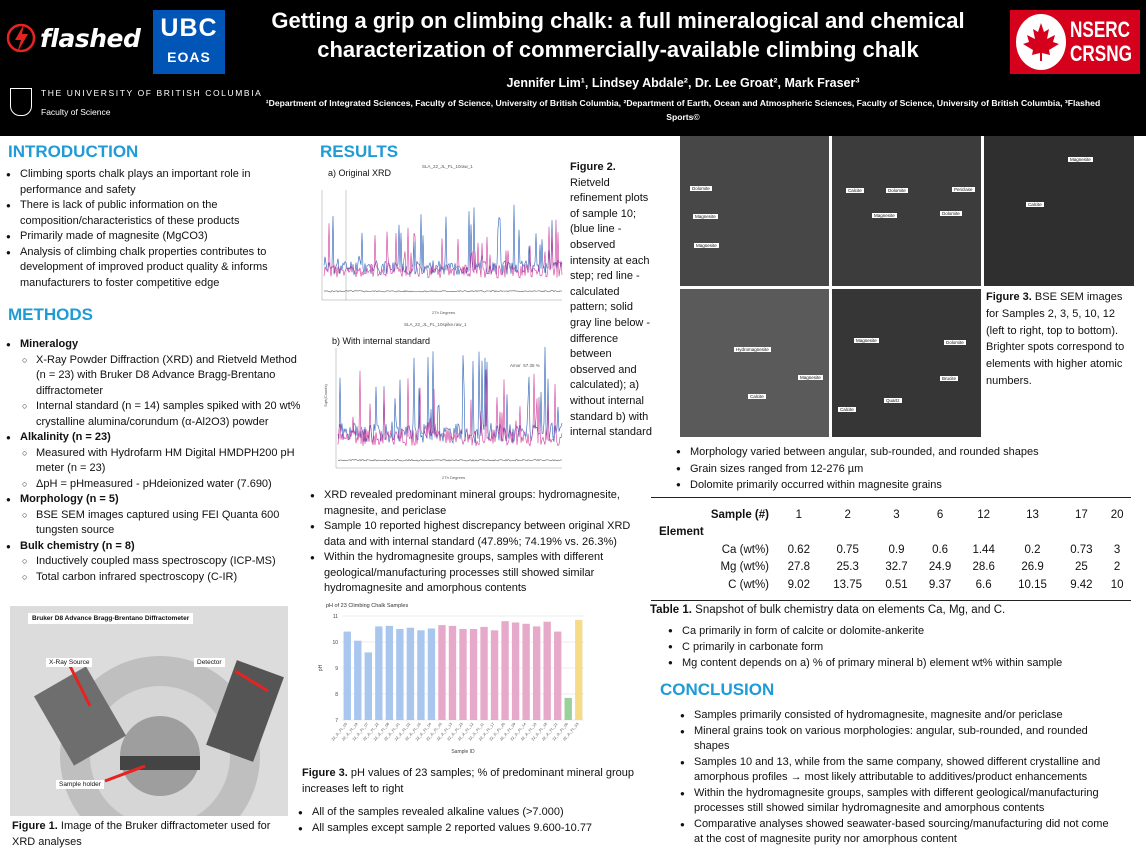 This screenshot has height=857, width=1146. What do you see at coordinates (891, 585) in the screenshot?
I see `table-row: C (wt%) 9.02 13.75 0.51 9.37 6.6 10.15 9.42 10` at bounding box center [891, 585].